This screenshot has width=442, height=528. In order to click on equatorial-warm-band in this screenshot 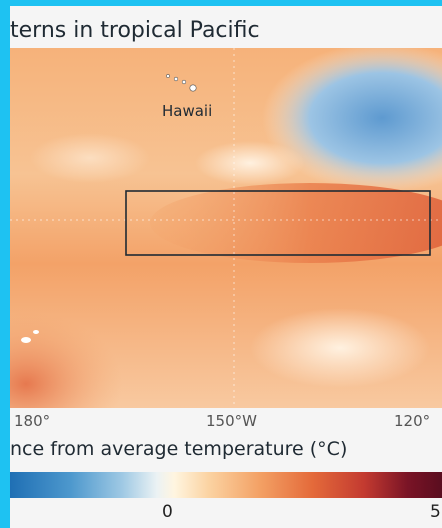, I will do `click(296, 223)`.